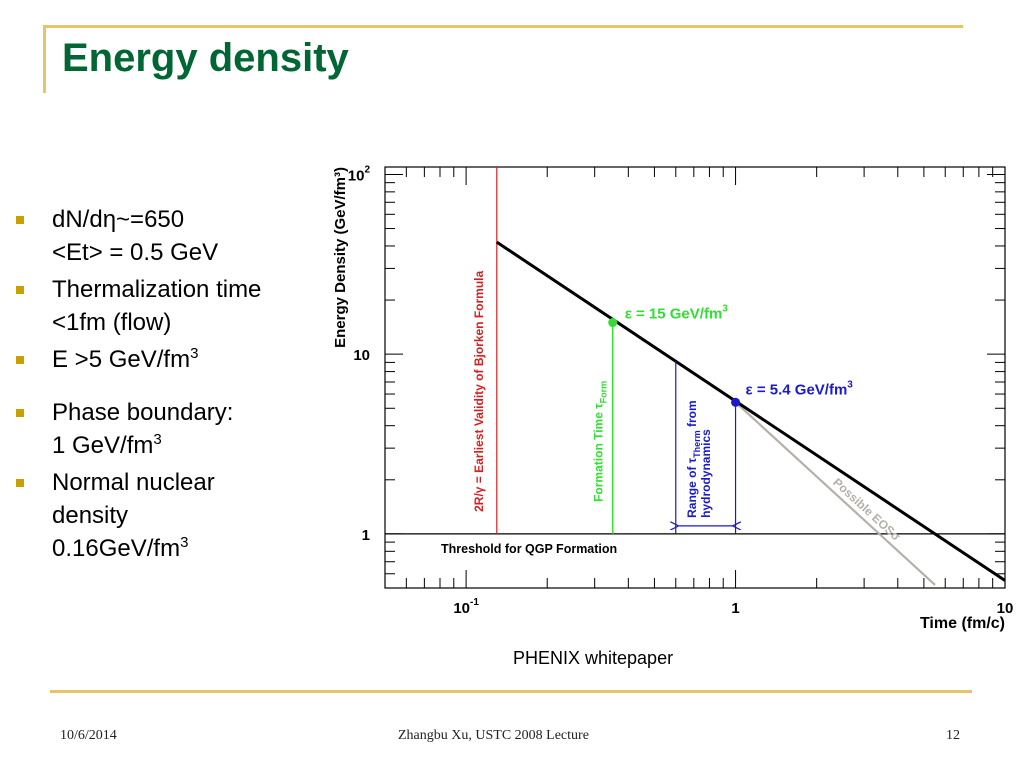 The image size is (1024, 768). I want to click on bullet-line: E >5 GeV/fm3, so click(125, 359).